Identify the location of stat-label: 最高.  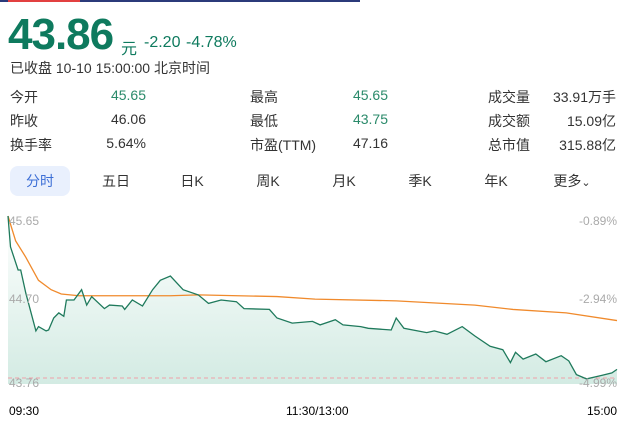
(264, 97).